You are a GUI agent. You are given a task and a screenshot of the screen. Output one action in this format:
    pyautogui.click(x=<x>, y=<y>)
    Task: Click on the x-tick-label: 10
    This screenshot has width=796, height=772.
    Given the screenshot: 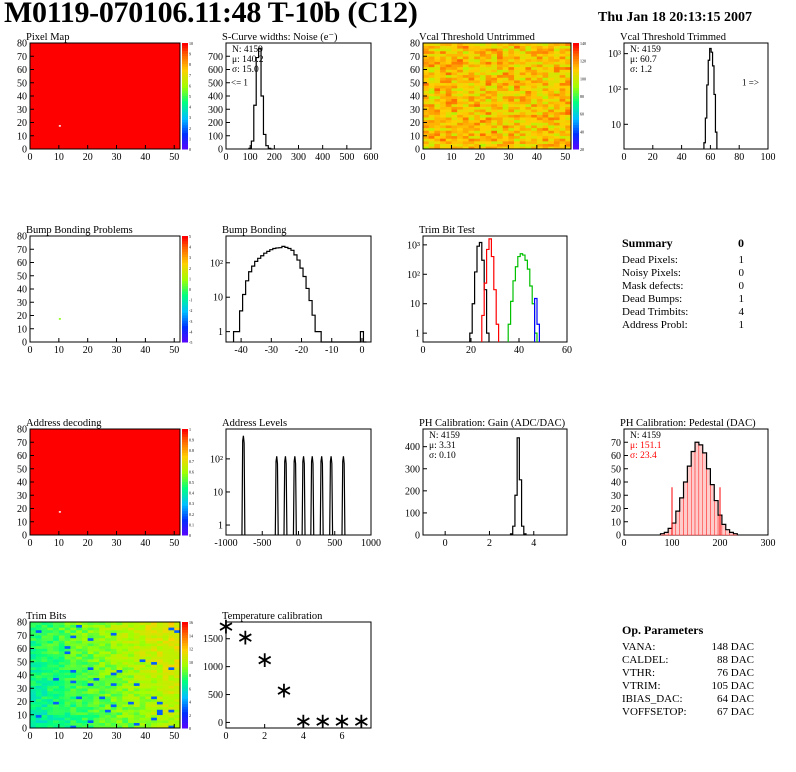 What is the action you would take?
    pyautogui.click(x=59, y=350)
    